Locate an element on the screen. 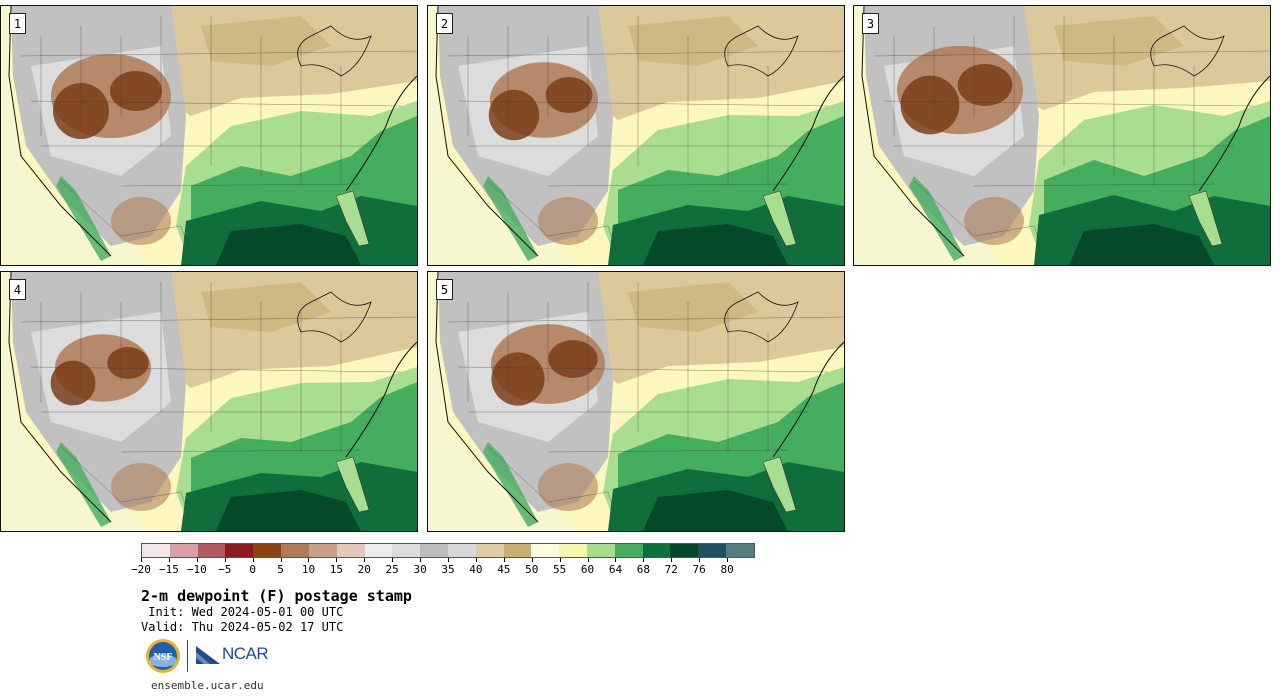  colorbar-tick-label: −10 is located at coordinates (196, 569).